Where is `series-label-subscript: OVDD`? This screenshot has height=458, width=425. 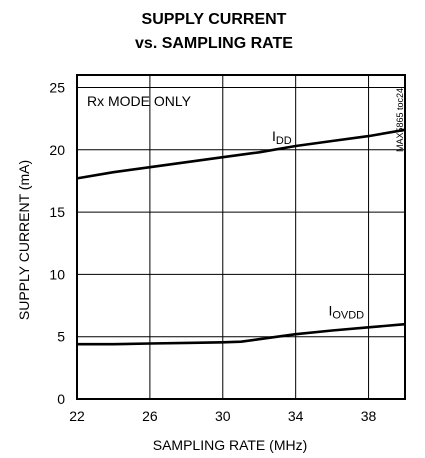 series-label-subscript: OVDD is located at coordinates (348, 316).